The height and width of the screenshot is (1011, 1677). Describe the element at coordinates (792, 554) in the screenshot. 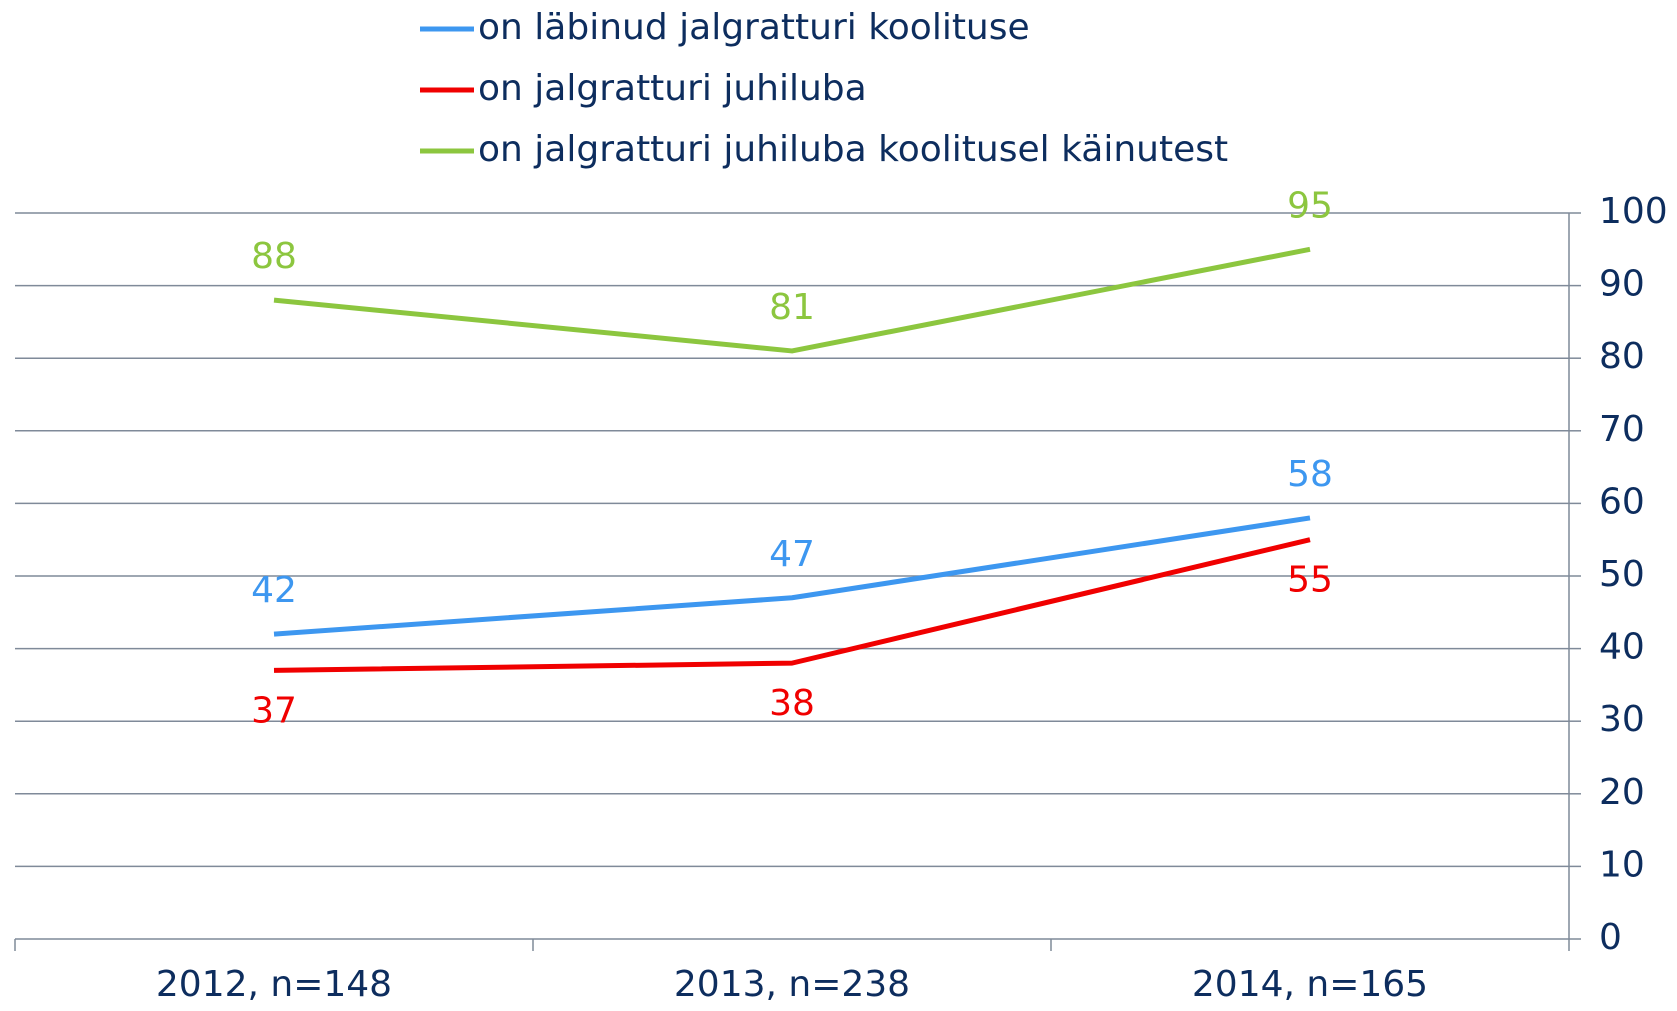

I see `data-label: 47` at that location.